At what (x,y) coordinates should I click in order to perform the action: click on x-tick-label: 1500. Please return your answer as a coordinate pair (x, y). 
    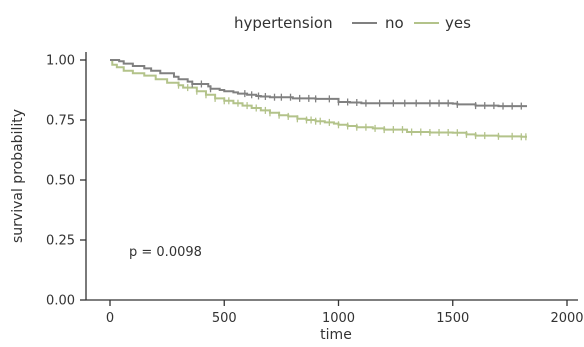
    Looking at the image, I should click on (452, 318).